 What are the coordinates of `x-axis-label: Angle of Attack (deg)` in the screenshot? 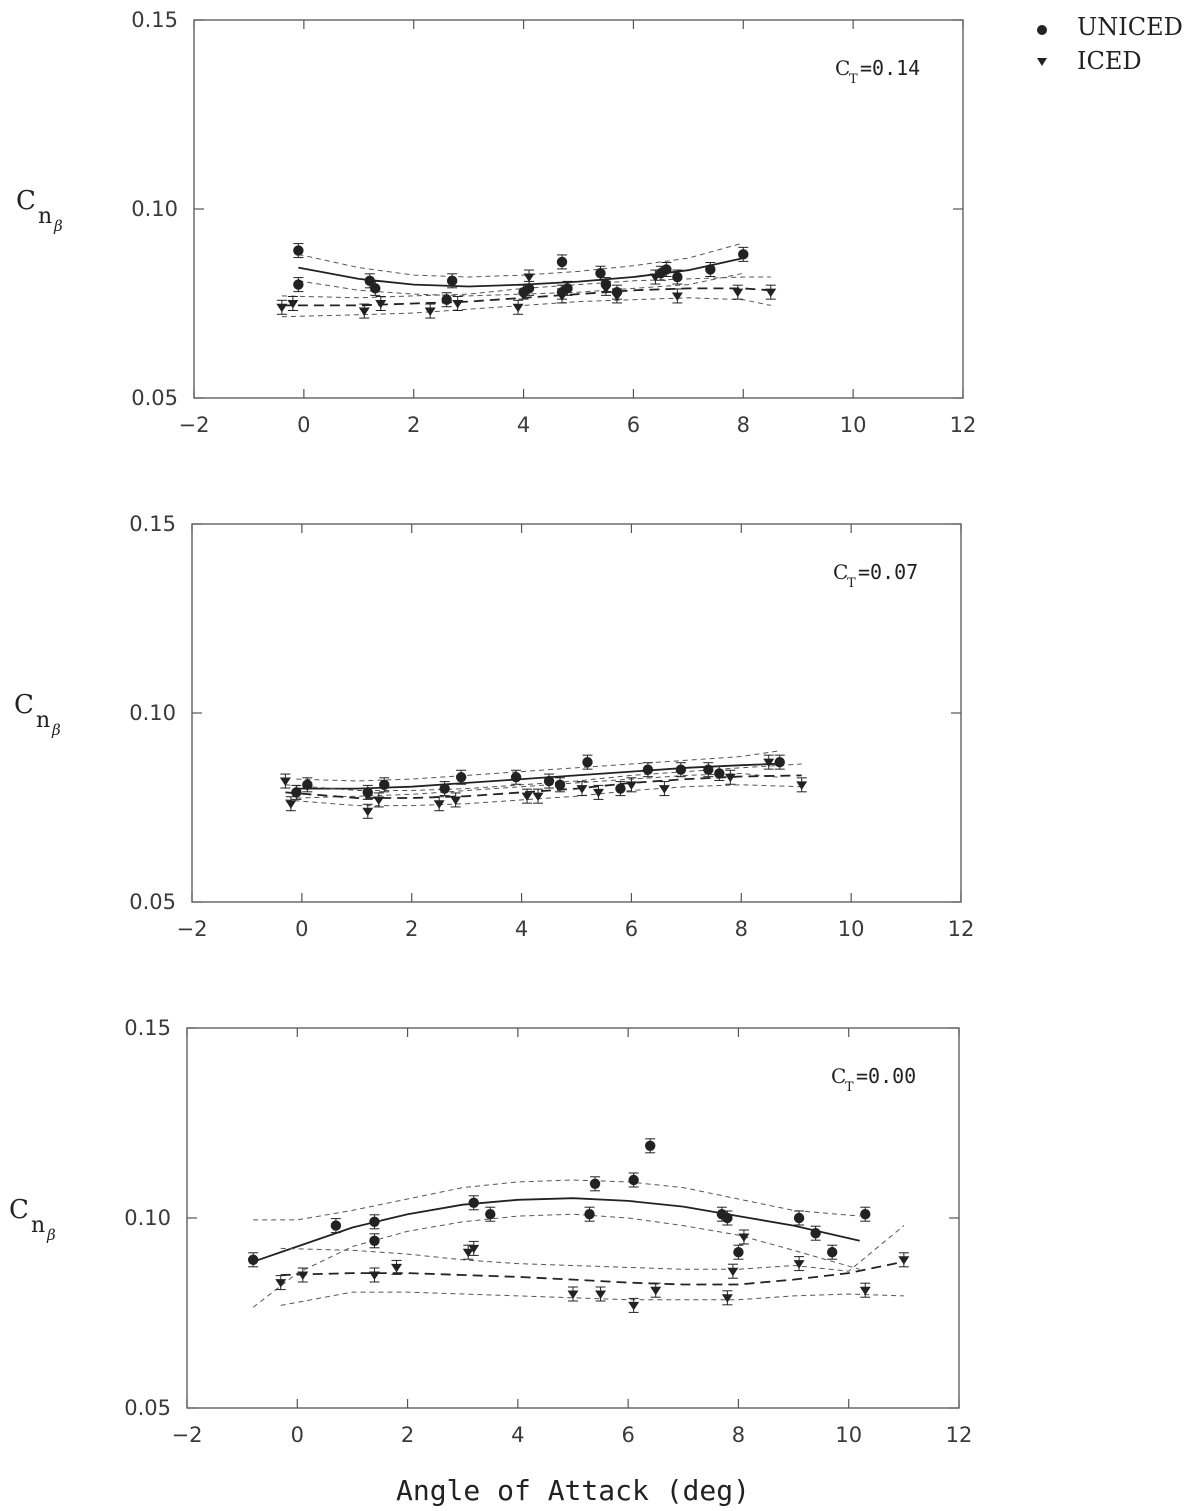 It's located at (573, 1490).